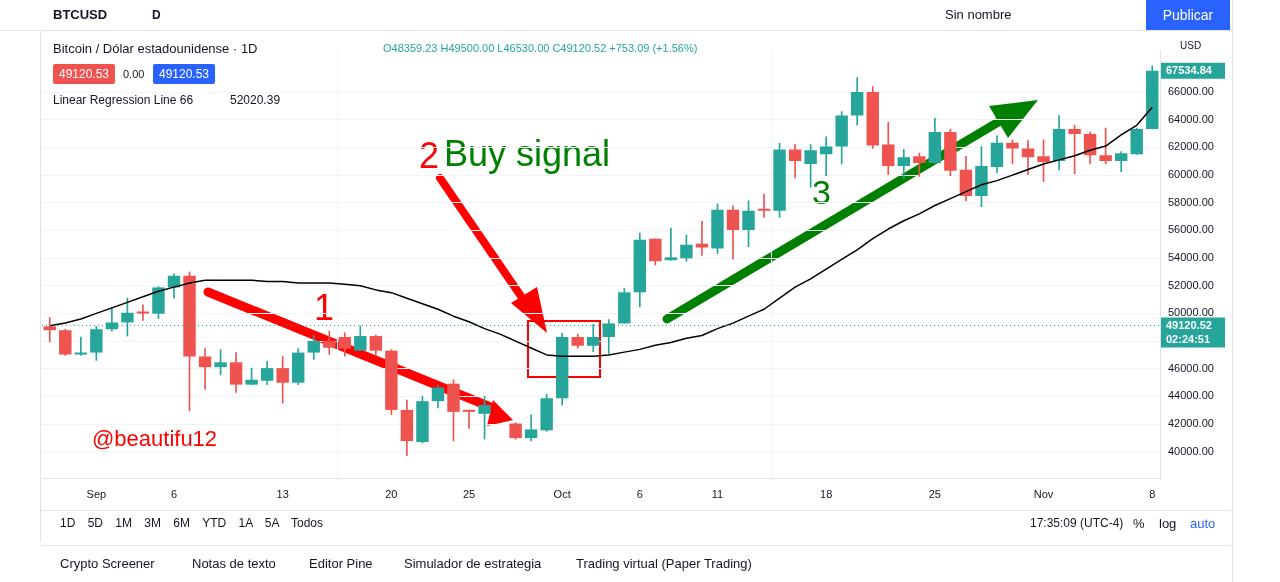 This screenshot has height=582, width=1280. Describe the element at coordinates (107, 563) in the screenshot. I see `text: Crypto Screener` at that location.